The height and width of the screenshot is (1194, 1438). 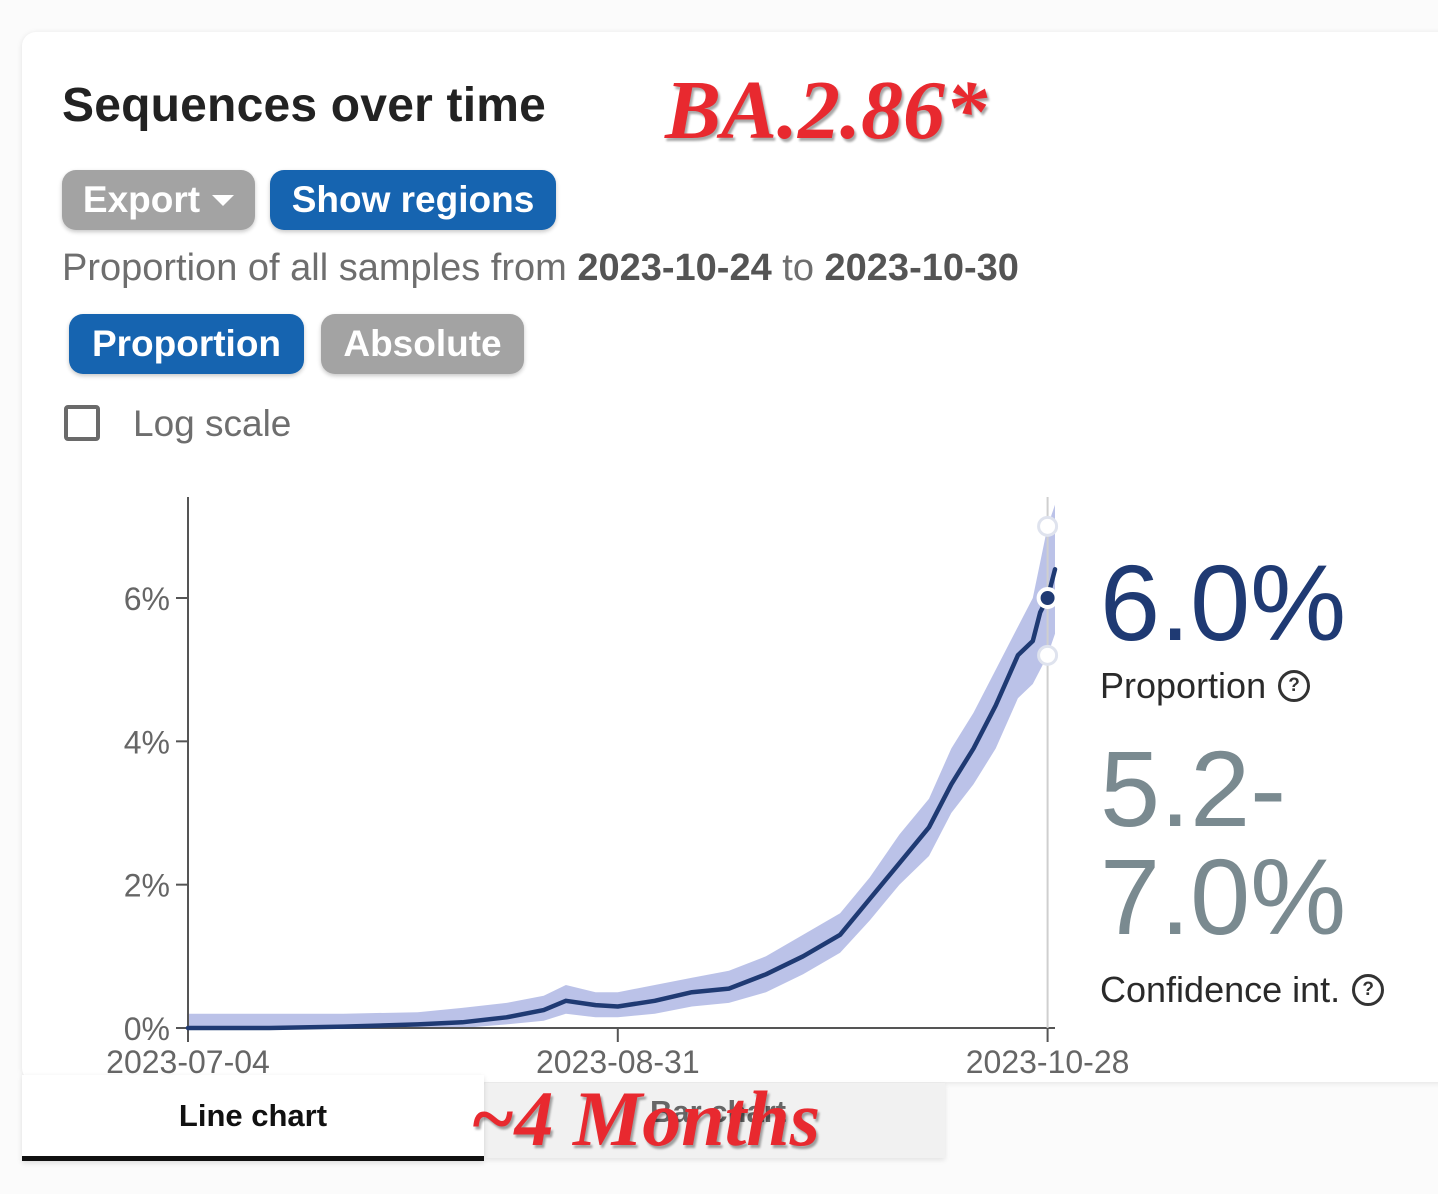 I want to click on x-tick-label: 2023-10-28, so click(x=1048, y=1062).